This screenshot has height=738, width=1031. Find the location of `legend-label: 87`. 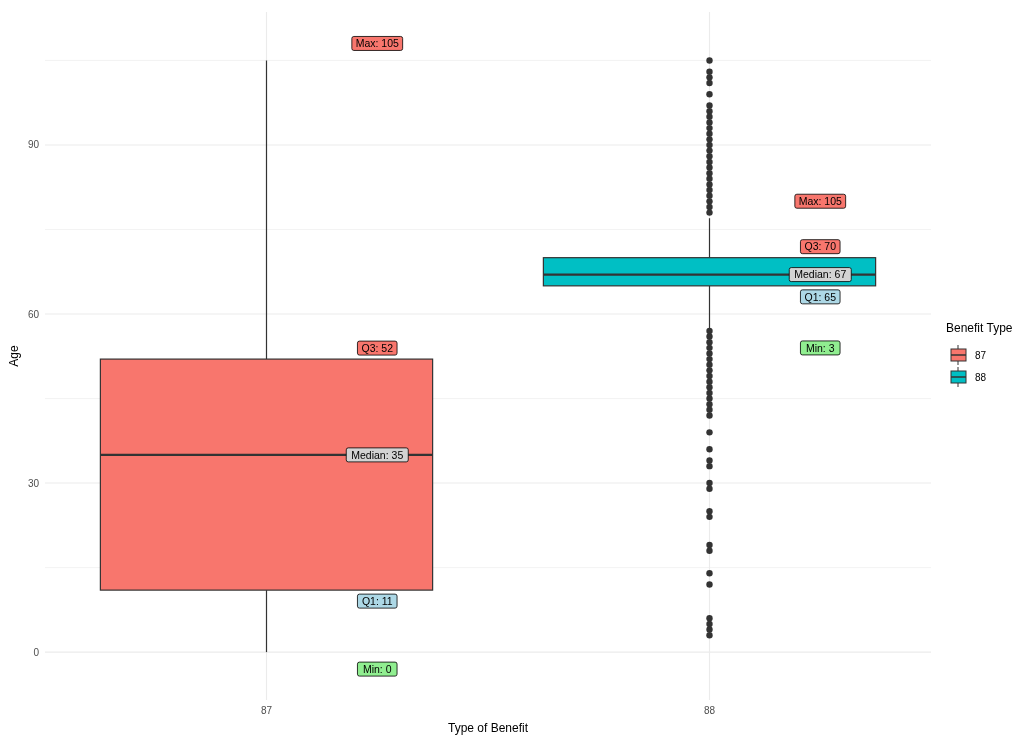

legend-label: 87 is located at coordinates (981, 355).